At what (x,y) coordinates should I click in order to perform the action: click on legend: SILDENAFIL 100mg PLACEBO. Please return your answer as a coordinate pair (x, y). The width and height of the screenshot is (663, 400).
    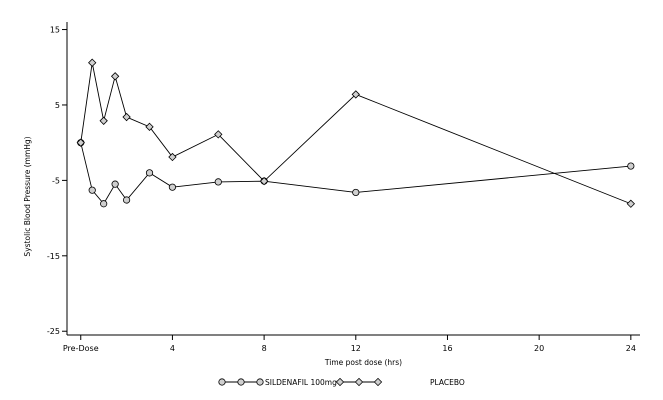
    Looking at the image, I should click on (342, 382).